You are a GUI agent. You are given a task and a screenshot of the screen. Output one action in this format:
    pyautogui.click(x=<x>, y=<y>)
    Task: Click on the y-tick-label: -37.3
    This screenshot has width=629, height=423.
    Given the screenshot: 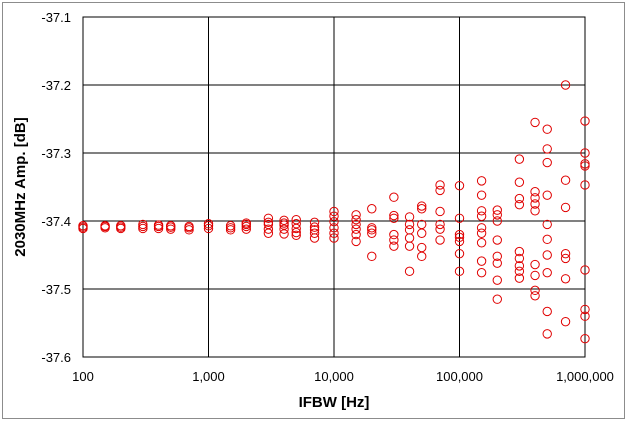 What is the action you would take?
    pyautogui.click(x=56, y=153)
    